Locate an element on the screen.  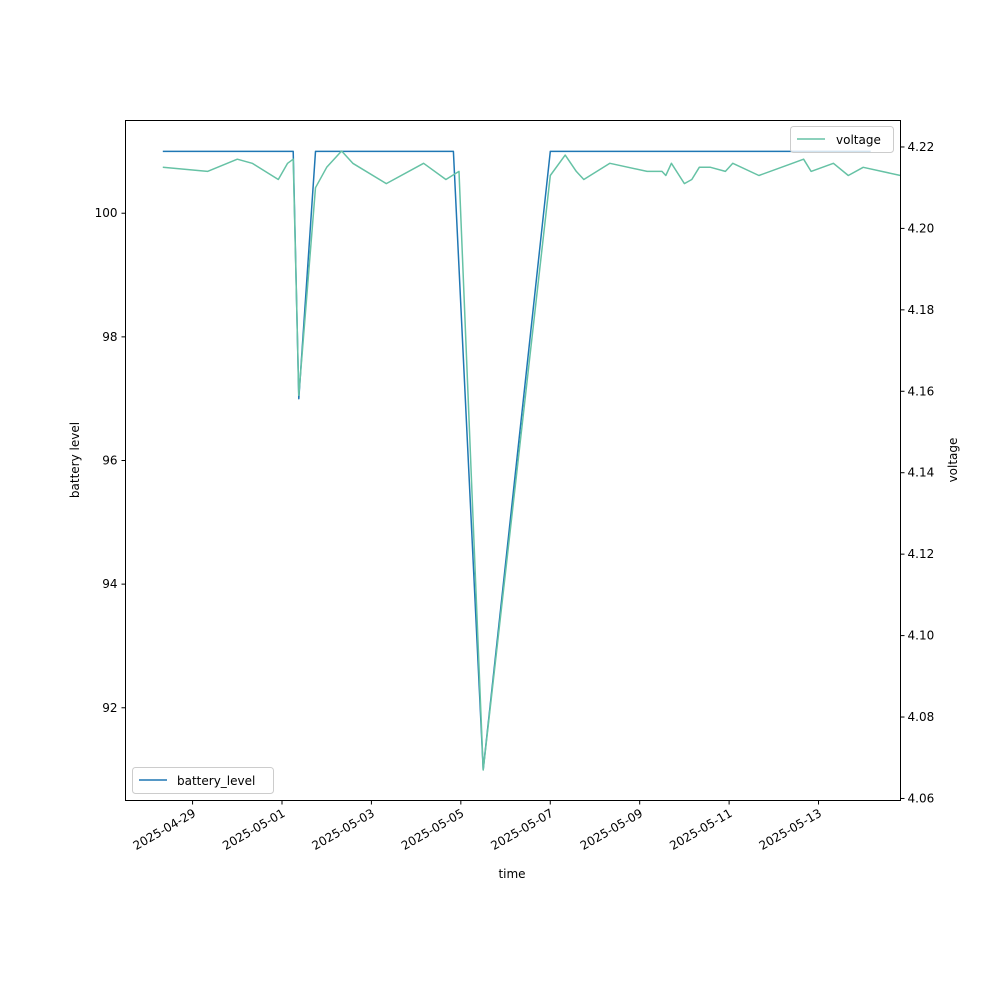
legend-battery-level: battery_level is located at coordinates (203, 780).